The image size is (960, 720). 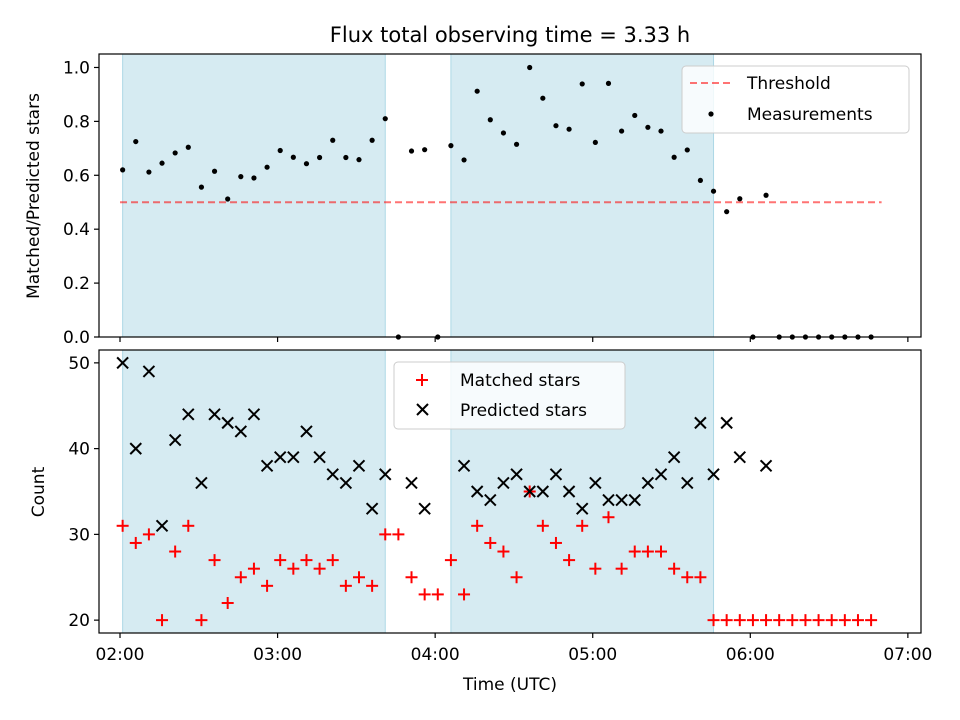 What do you see at coordinates (79, 450) in the screenshot?
I see `y-tick-label: 40` at bounding box center [79, 450].